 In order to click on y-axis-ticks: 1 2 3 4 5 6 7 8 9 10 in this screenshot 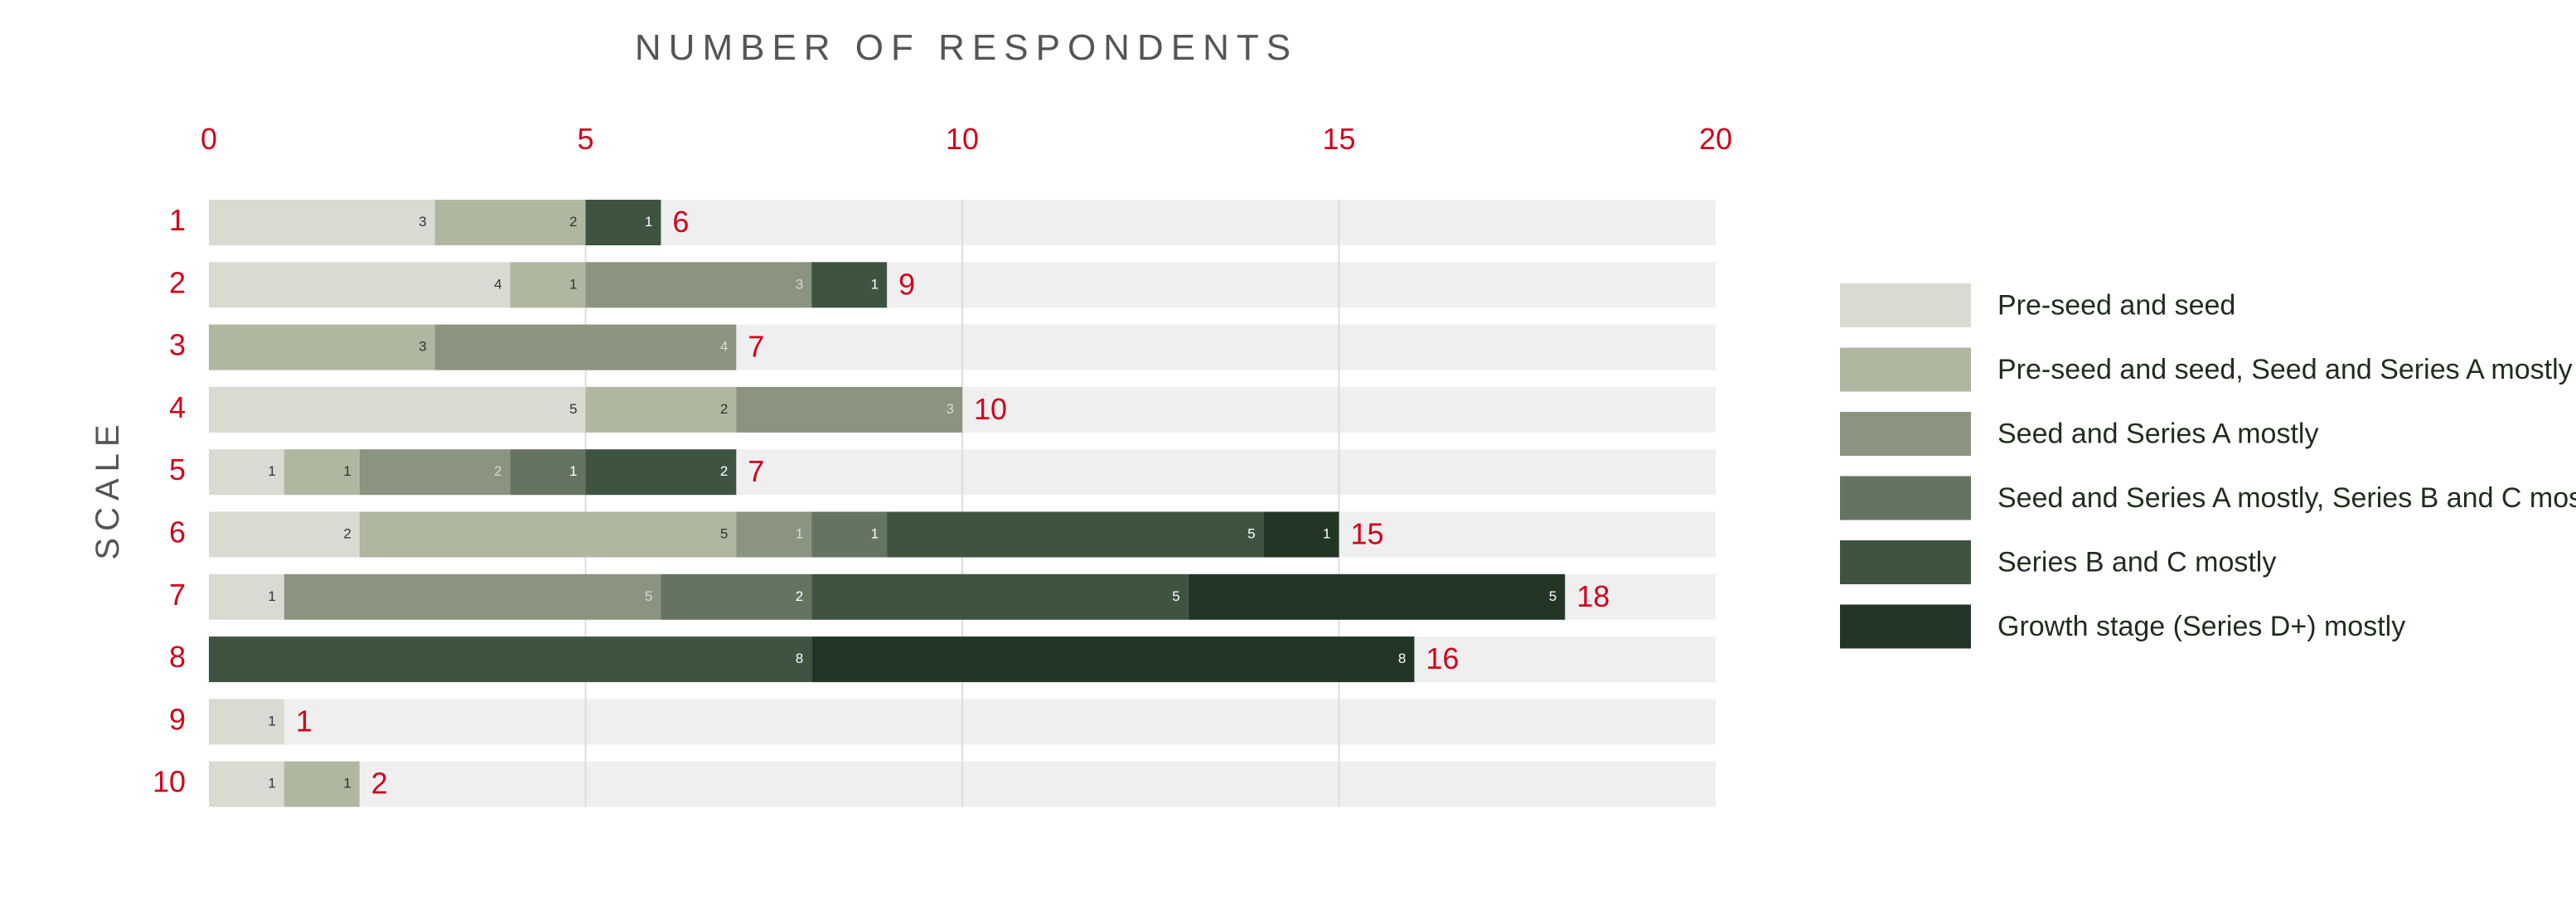, I will do `click(169, 501)`.